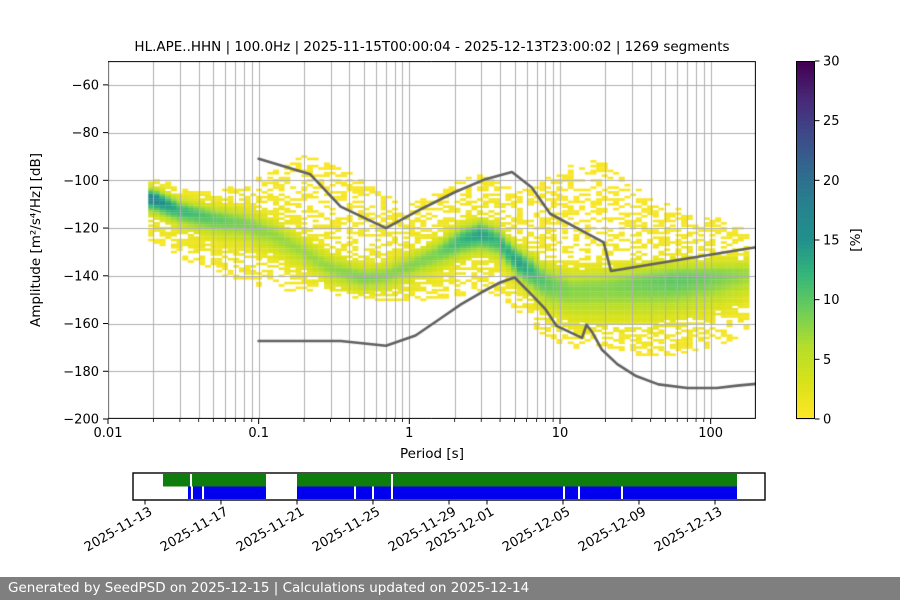 This screenshot has width=900, height=600. I want to click on colorbar-tick-label: 30, so click(831, 62).